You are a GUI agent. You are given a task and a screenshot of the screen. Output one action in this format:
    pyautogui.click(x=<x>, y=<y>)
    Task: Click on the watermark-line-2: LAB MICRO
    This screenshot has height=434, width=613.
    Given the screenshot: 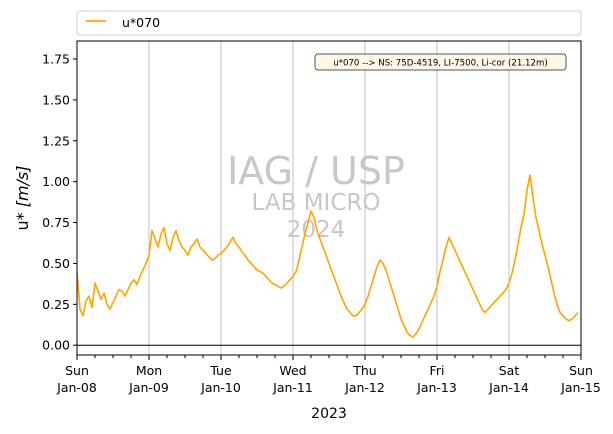 What is the action you would take?
    pyautogui.click(x=316, y=203)
    